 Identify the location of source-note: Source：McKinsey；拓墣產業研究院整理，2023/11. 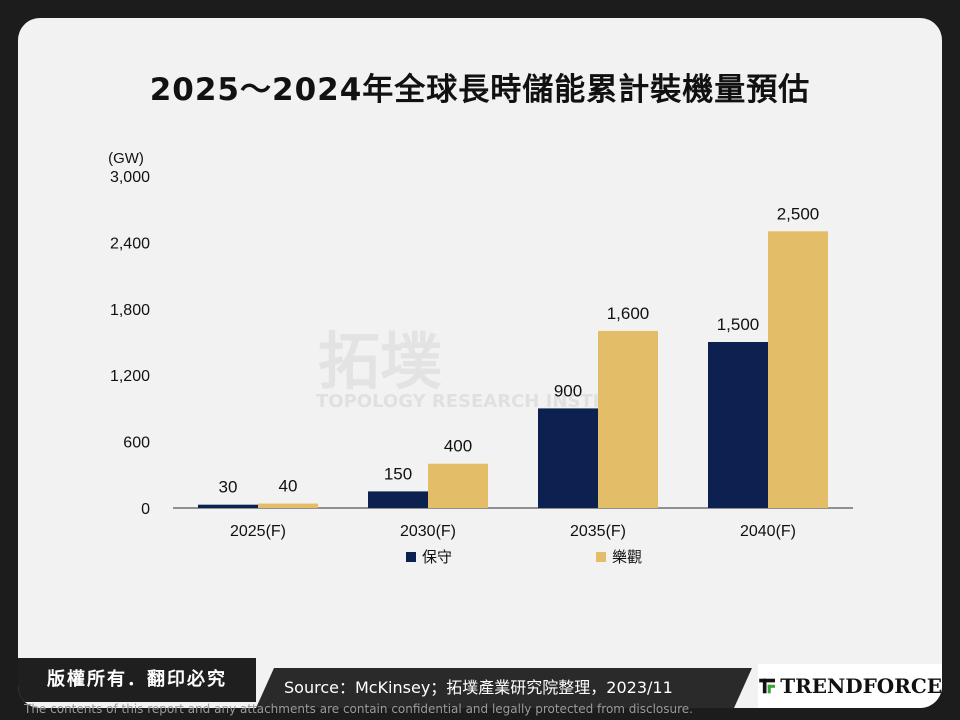
(504, 688).